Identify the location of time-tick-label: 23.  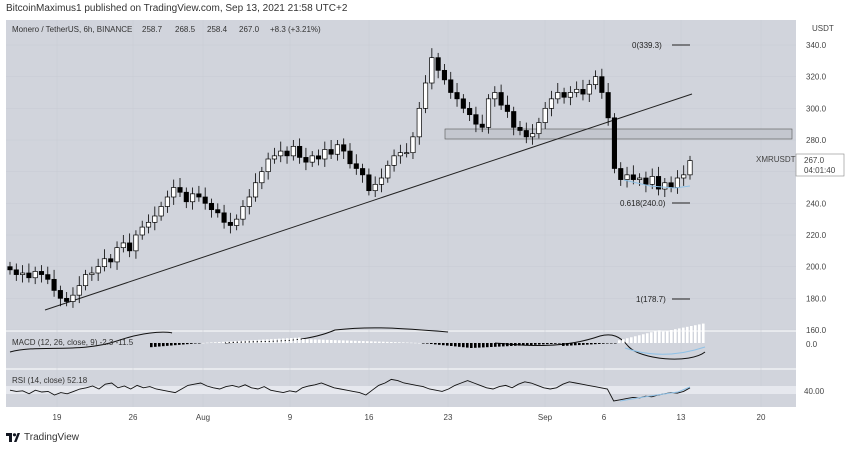
(448, 417).